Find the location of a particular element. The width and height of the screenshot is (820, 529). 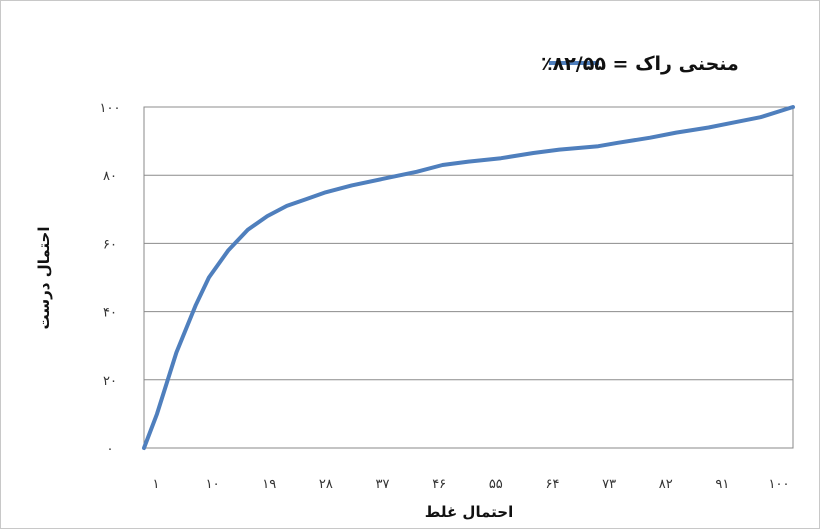

x-tick-label: ۱۰ is located at coordinates (213, 484).